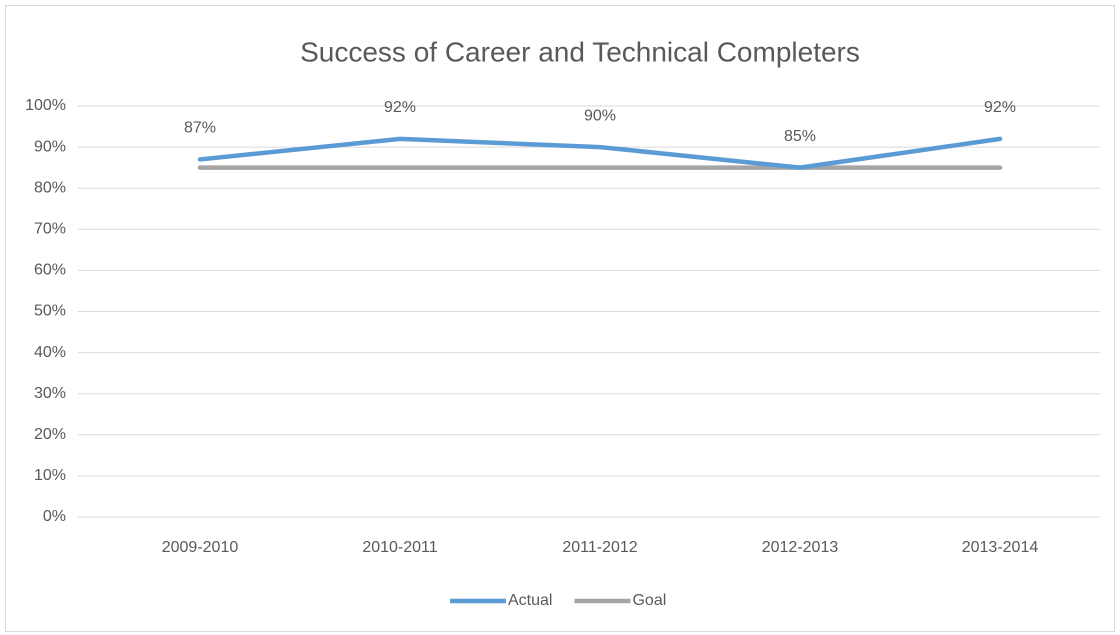  Describe the element at coordinates (50, 393) in the screenshot. I see `y-tick-label: 30%` at that location.